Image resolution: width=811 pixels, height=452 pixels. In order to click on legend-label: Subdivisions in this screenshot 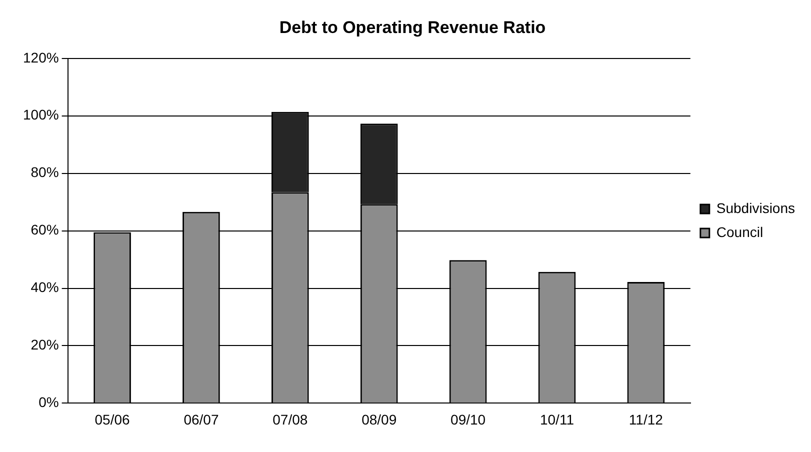, I will do `click(756, 208)`.